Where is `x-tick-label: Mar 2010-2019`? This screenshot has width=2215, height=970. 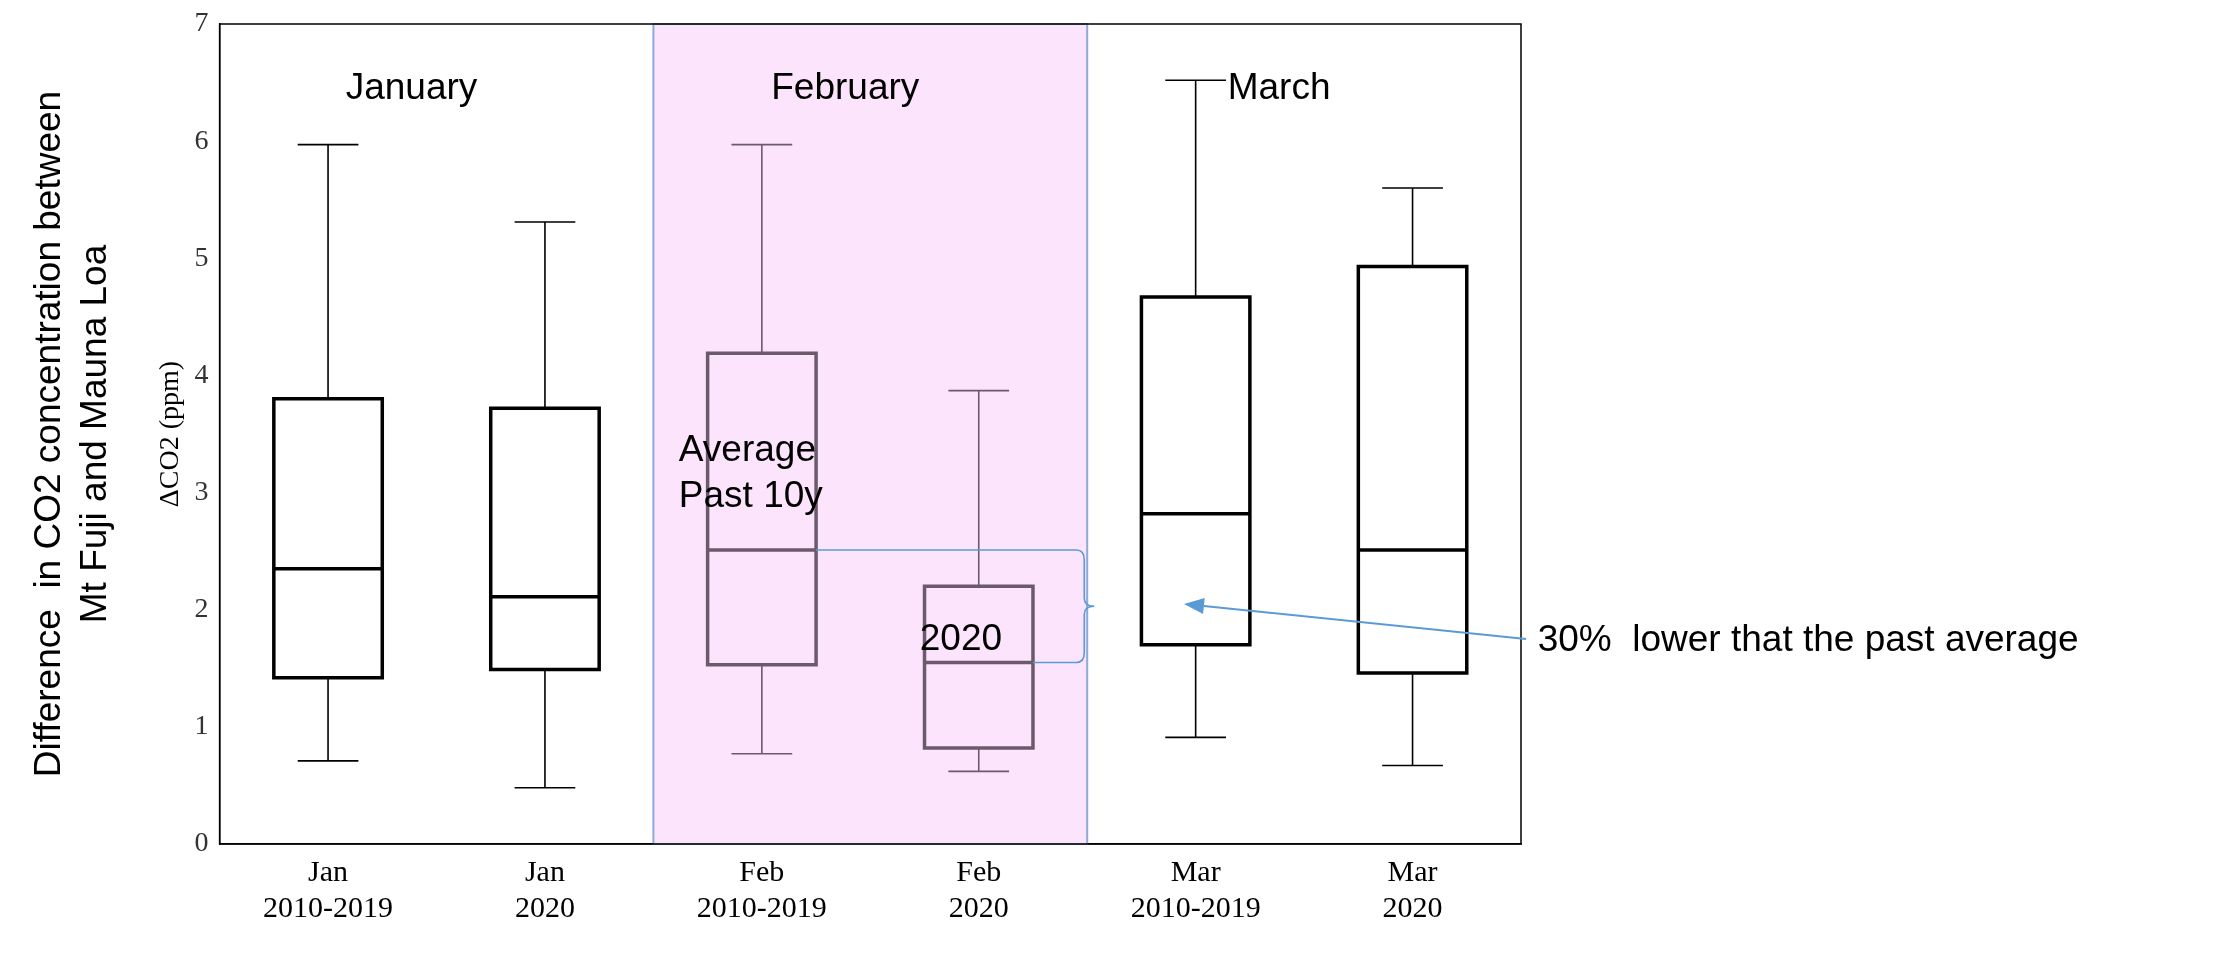
x-tick-label: Mar 2010-2019 is located at coordinates (1195, 888).